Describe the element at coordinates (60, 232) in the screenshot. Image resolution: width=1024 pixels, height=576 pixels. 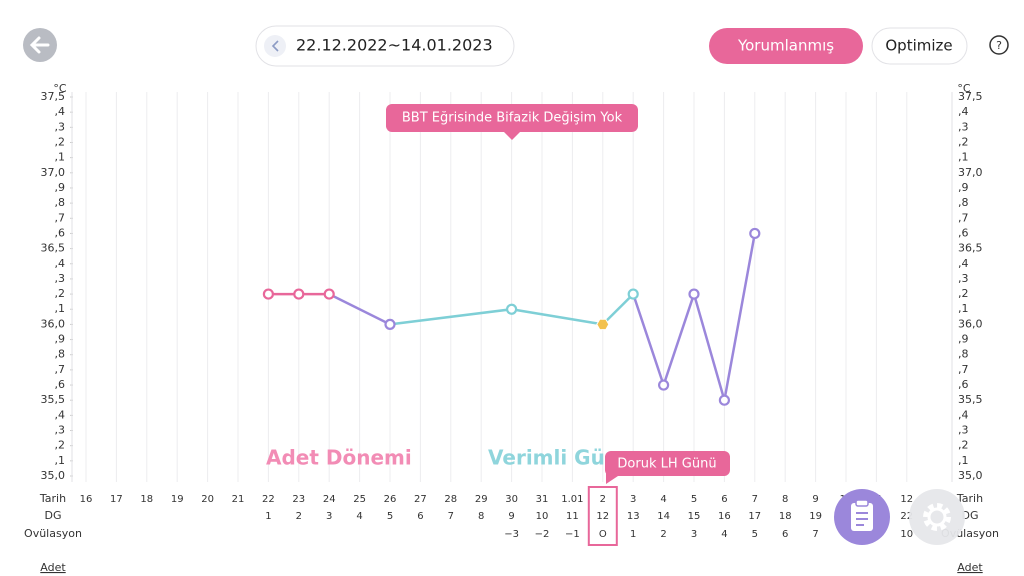
I see `y-tick-label: ,6` at that location.